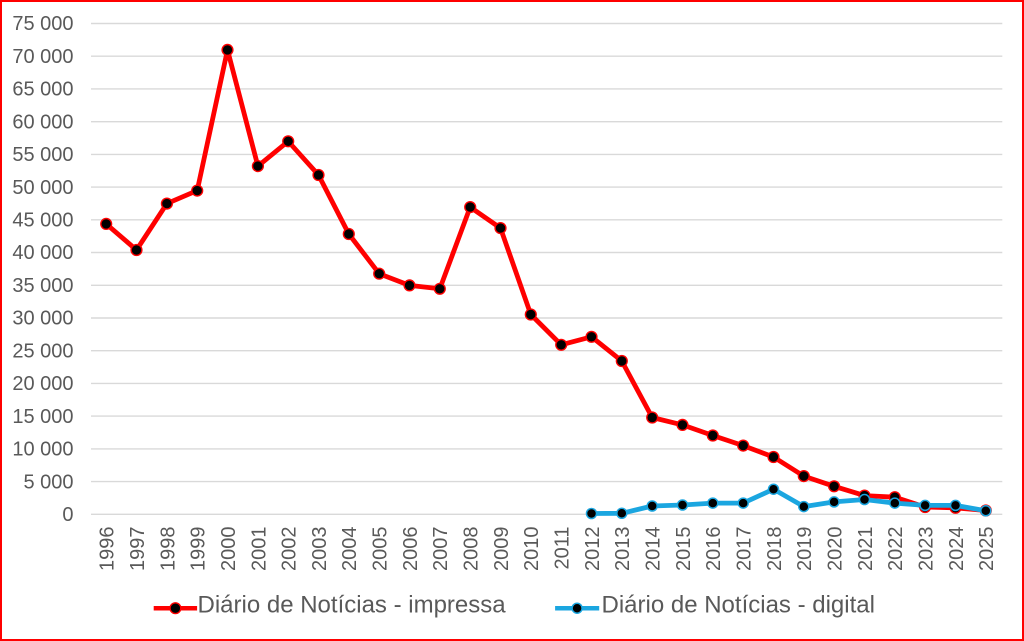 Image resolution: width=1024 pixels, height=641 pixels. I want to click on svg-text: 2022, so click(896, 549).